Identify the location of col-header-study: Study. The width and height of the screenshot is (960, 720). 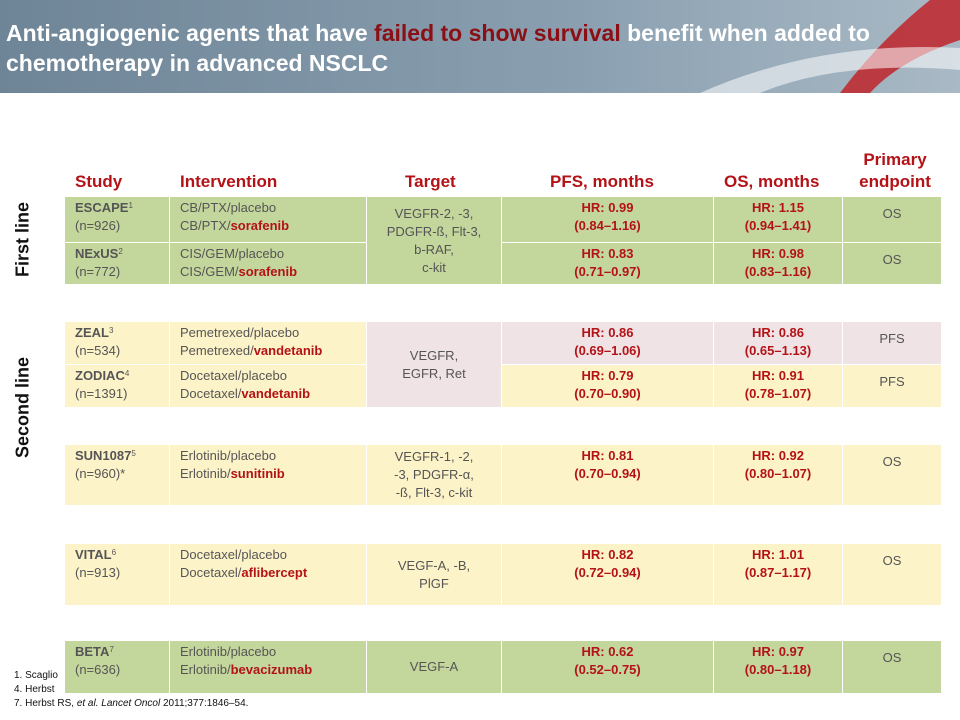
(99, 181).